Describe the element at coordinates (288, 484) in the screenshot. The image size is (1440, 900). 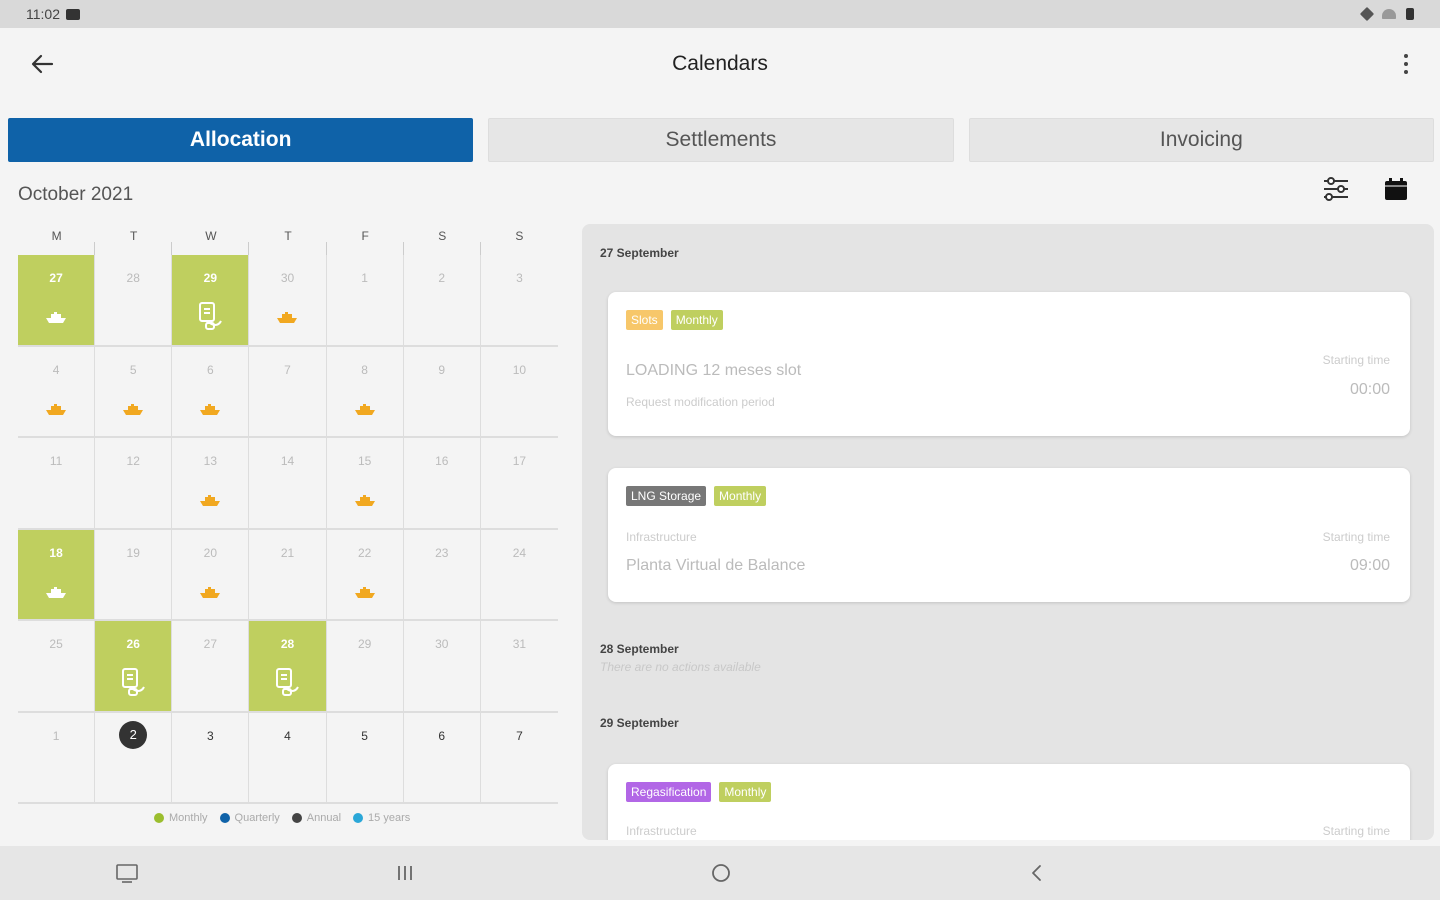
I see `calendar-day-cell: 14` at that location.